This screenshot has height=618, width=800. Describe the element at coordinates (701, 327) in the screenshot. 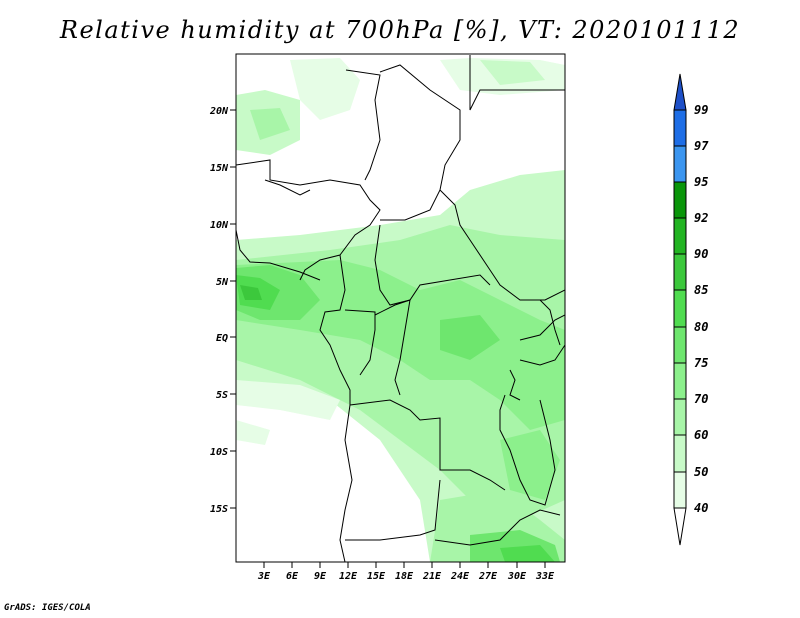

I see `colorbar-label: 80` at that location.